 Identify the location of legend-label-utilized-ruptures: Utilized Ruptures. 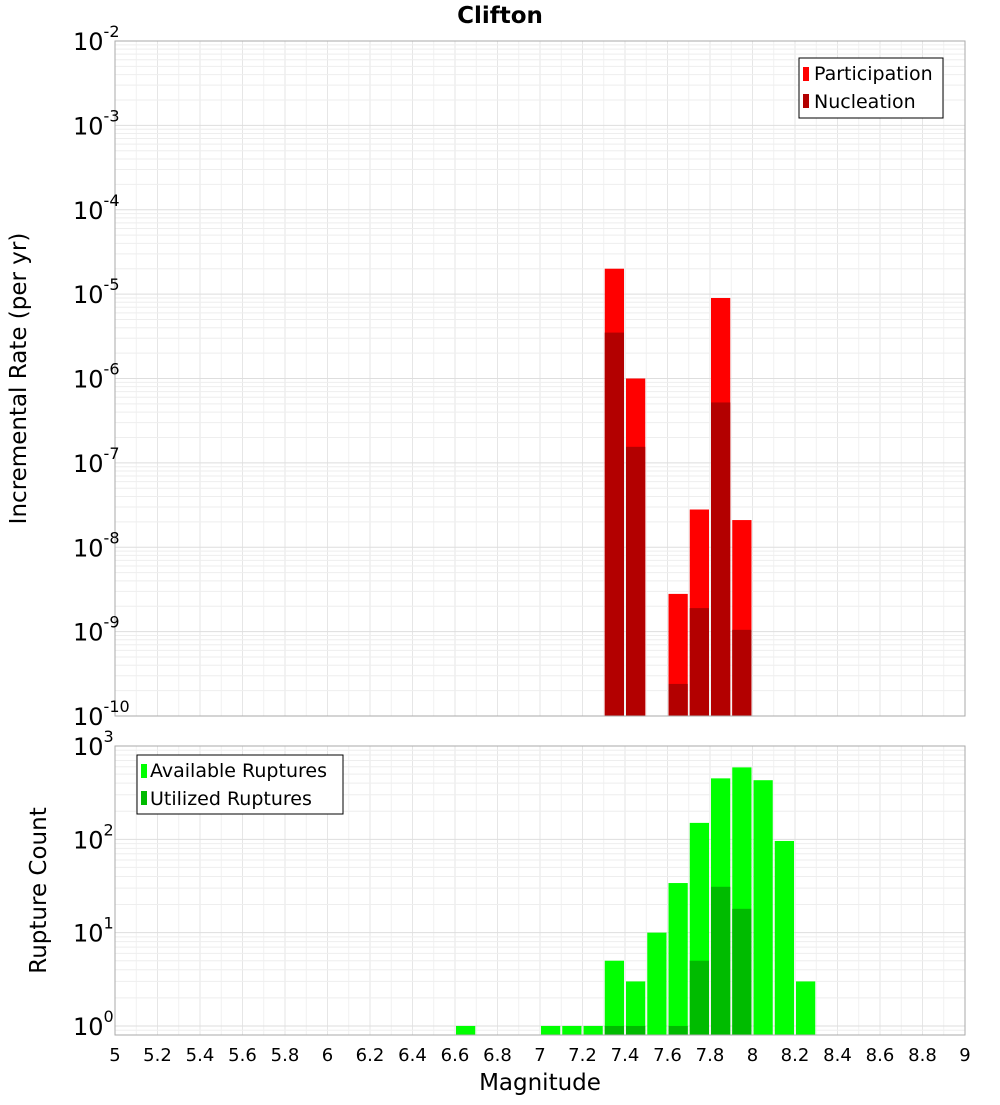
(231, 799).